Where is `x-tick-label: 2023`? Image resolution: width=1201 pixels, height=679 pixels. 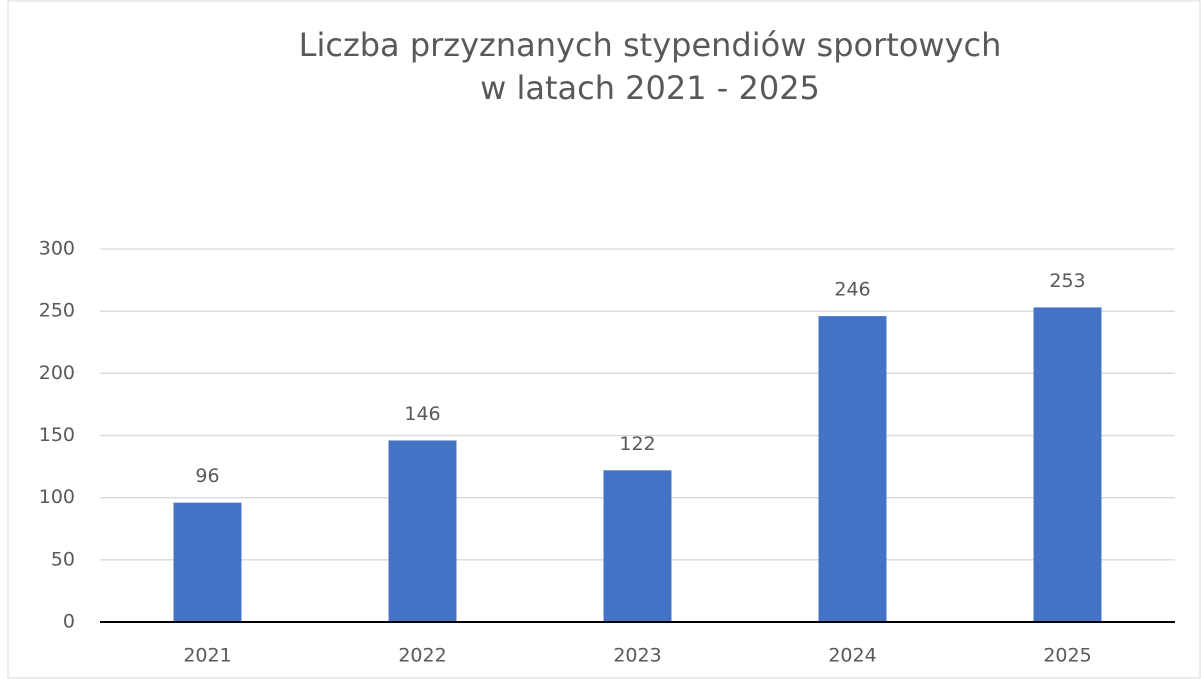 x-tick-label: 2023 is located at coordinates (637, 656).